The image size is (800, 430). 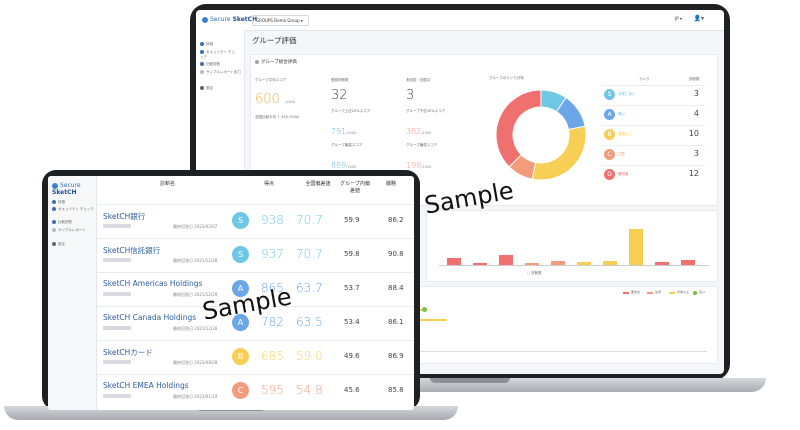 I want to click on rank-row: C 注意 3, so click(x=653, y=154).